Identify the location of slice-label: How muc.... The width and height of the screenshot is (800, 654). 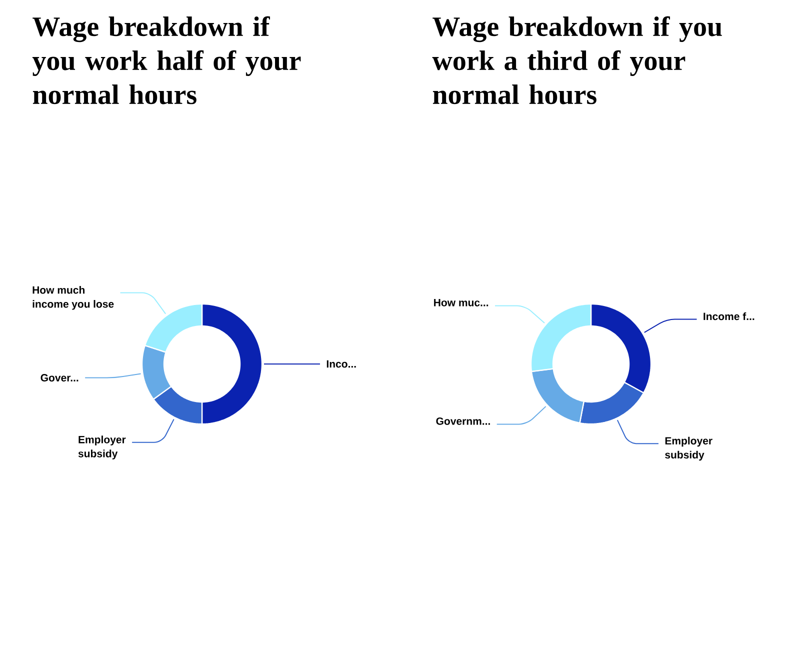
(461, 302).